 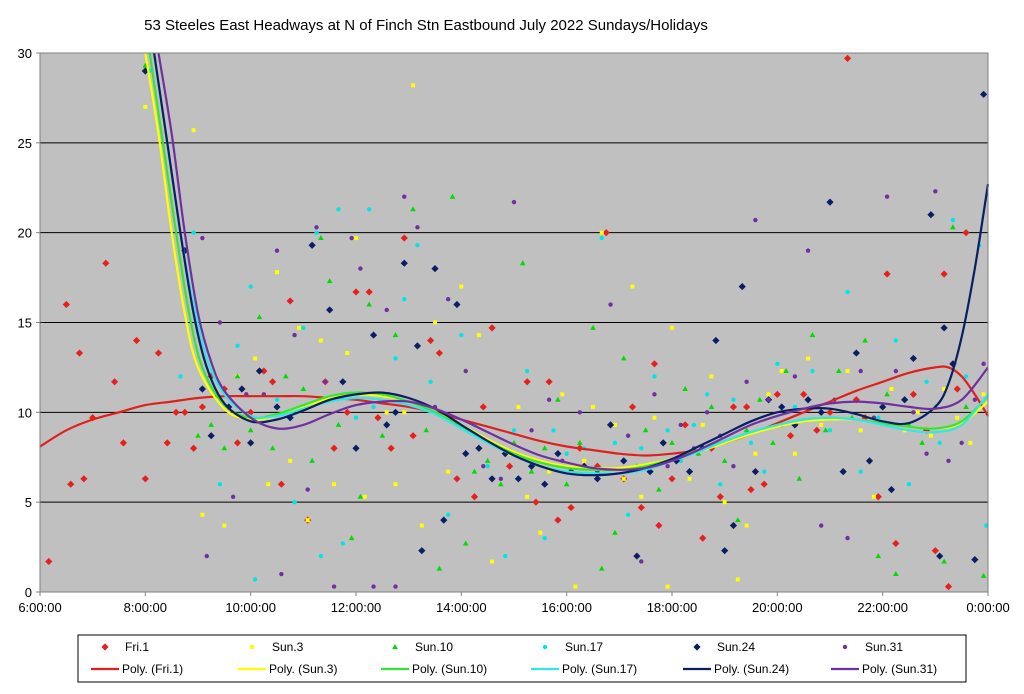 What do you see at coordinates (25, 53) in the screenshot?
I see `y-tick-label: 30` at bounding box center [25, 53].